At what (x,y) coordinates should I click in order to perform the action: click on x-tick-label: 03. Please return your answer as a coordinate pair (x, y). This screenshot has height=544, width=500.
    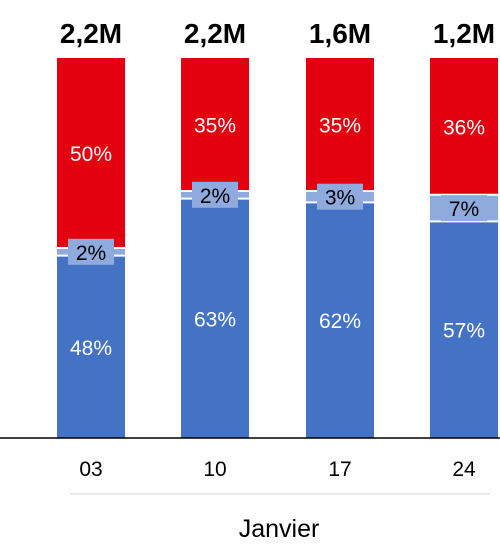
    Looking at the image, I should click on (90, 469).